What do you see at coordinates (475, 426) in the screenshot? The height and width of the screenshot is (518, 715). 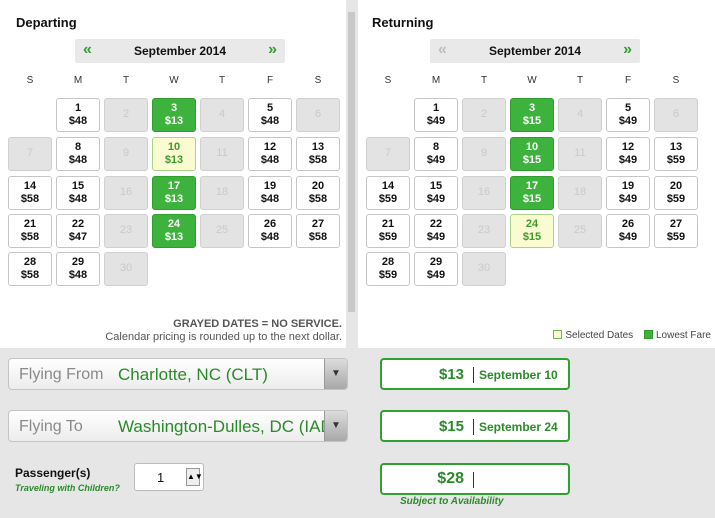 I see `return-fare-summary: $15 September 24` at bounding box center [475, 426].